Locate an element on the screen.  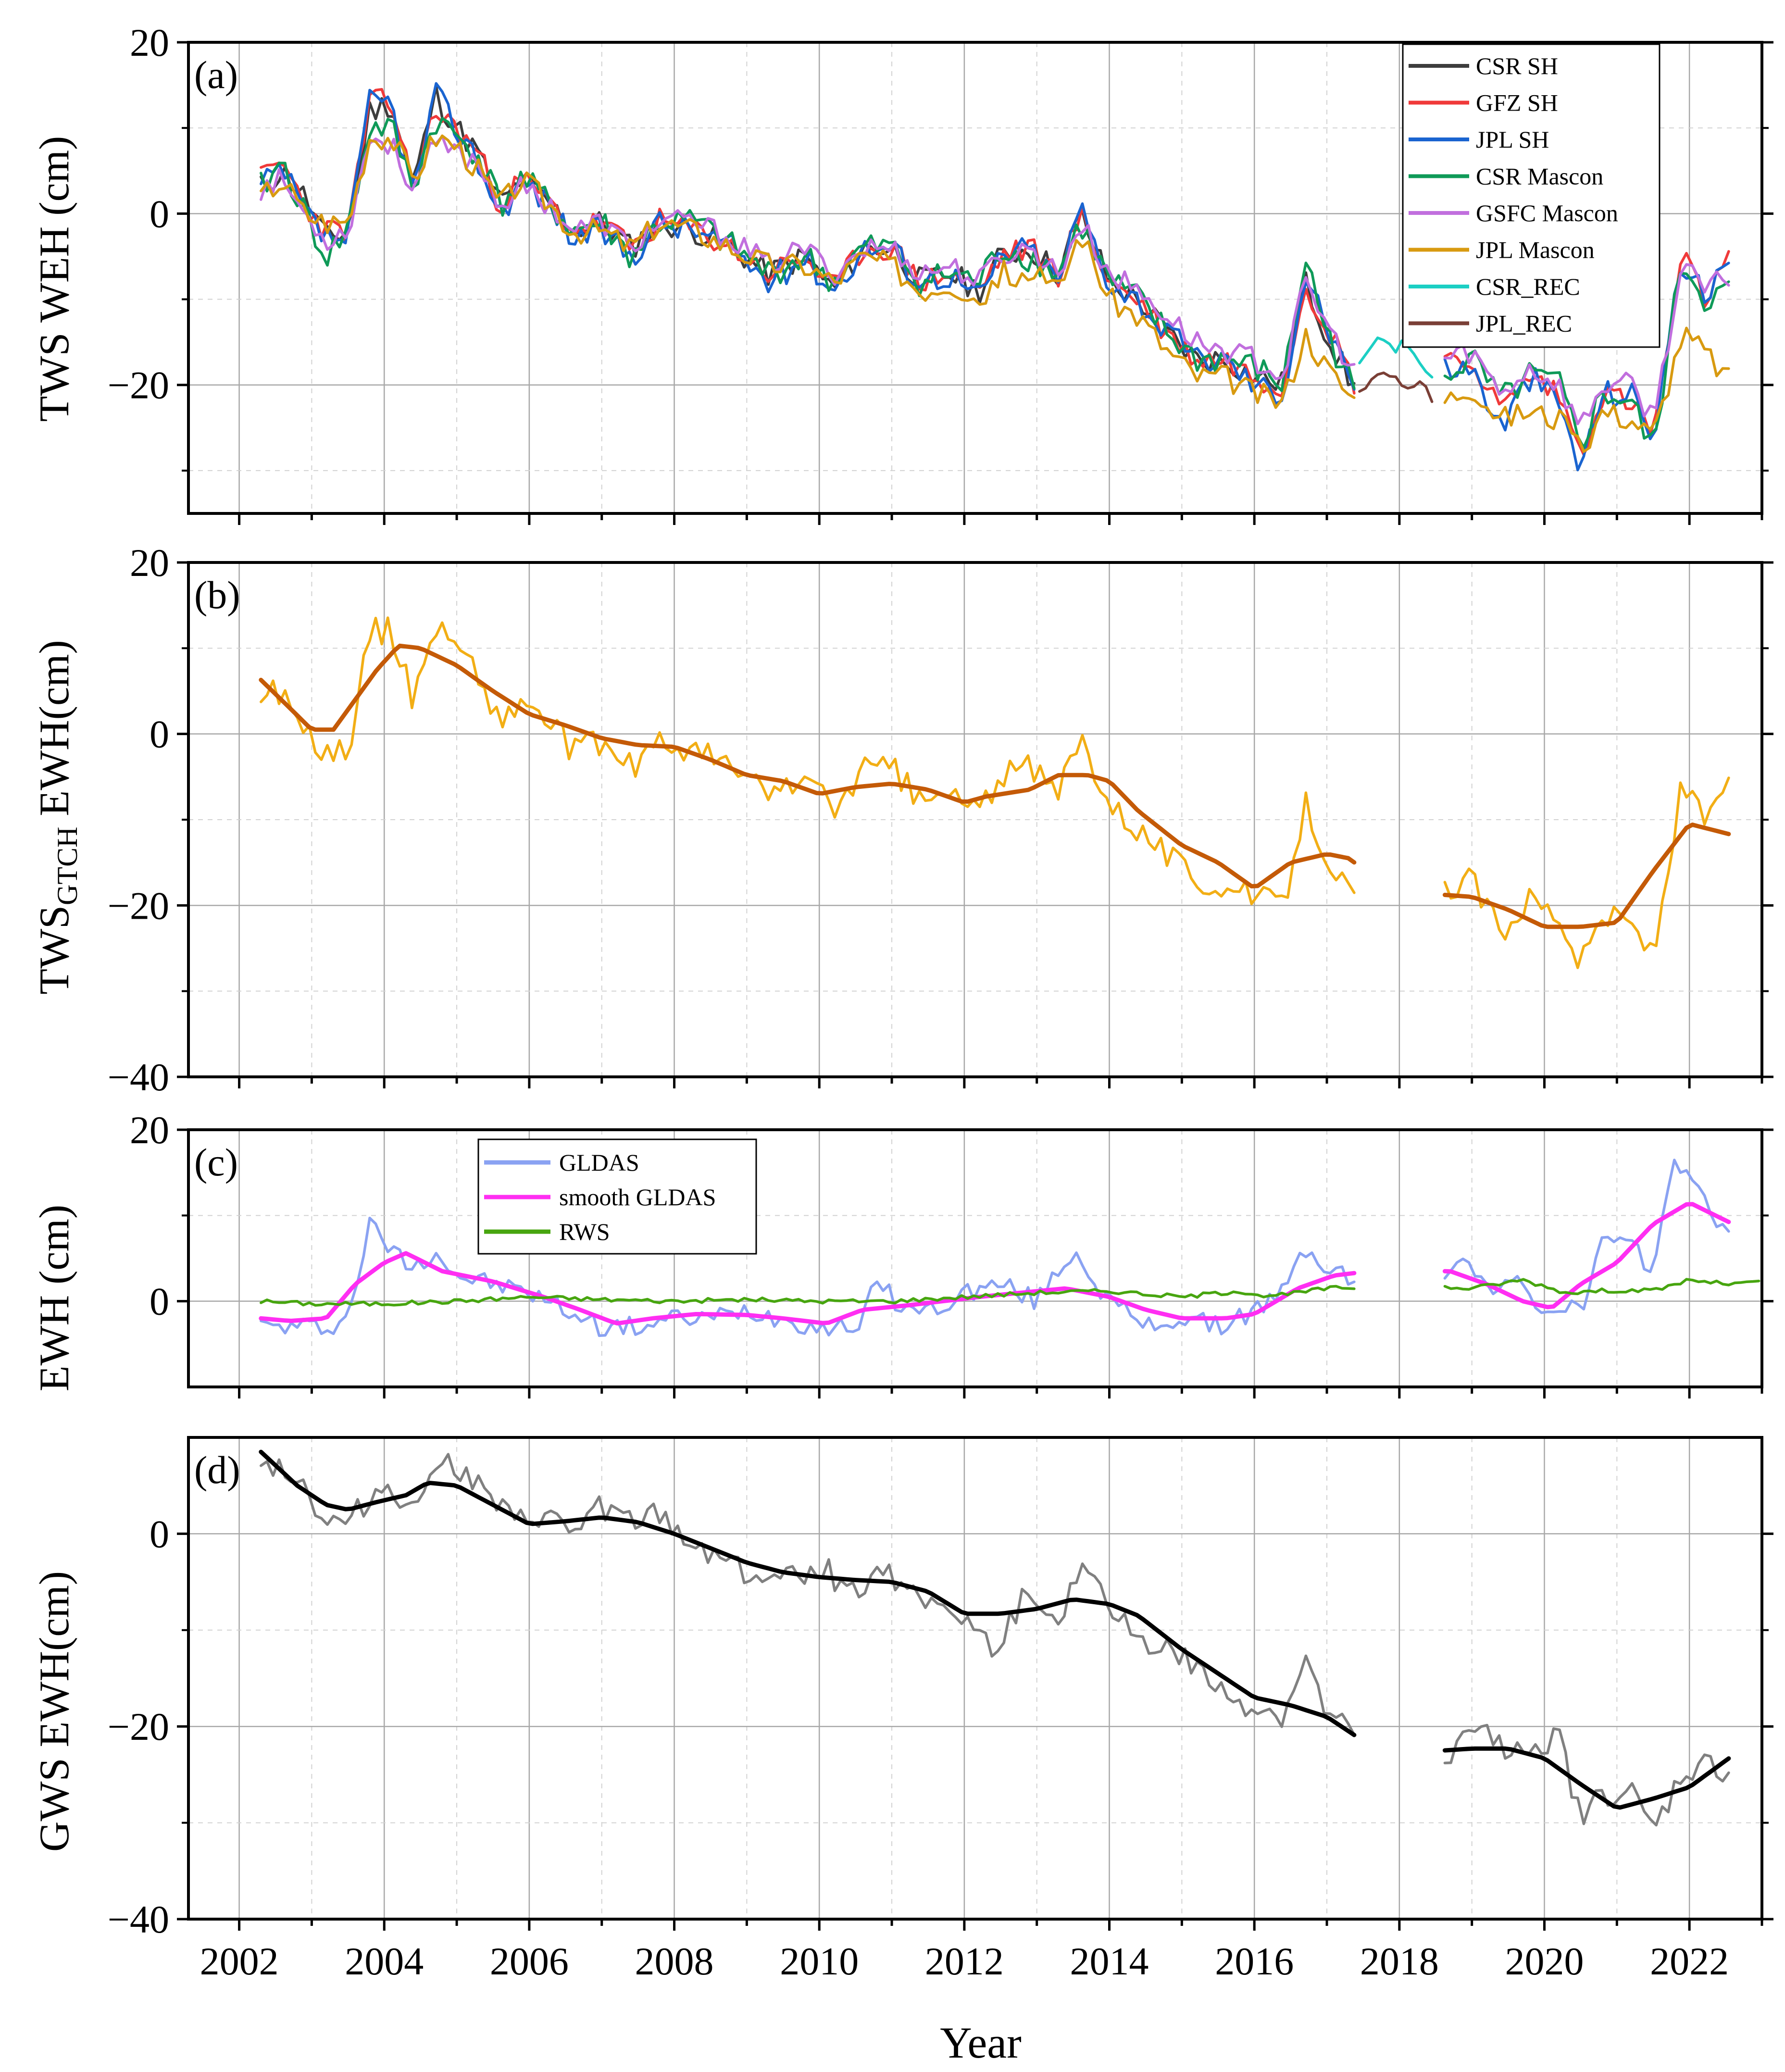
legend-label-csr-sh: CSR SH is located at coordinates (1517, 65).